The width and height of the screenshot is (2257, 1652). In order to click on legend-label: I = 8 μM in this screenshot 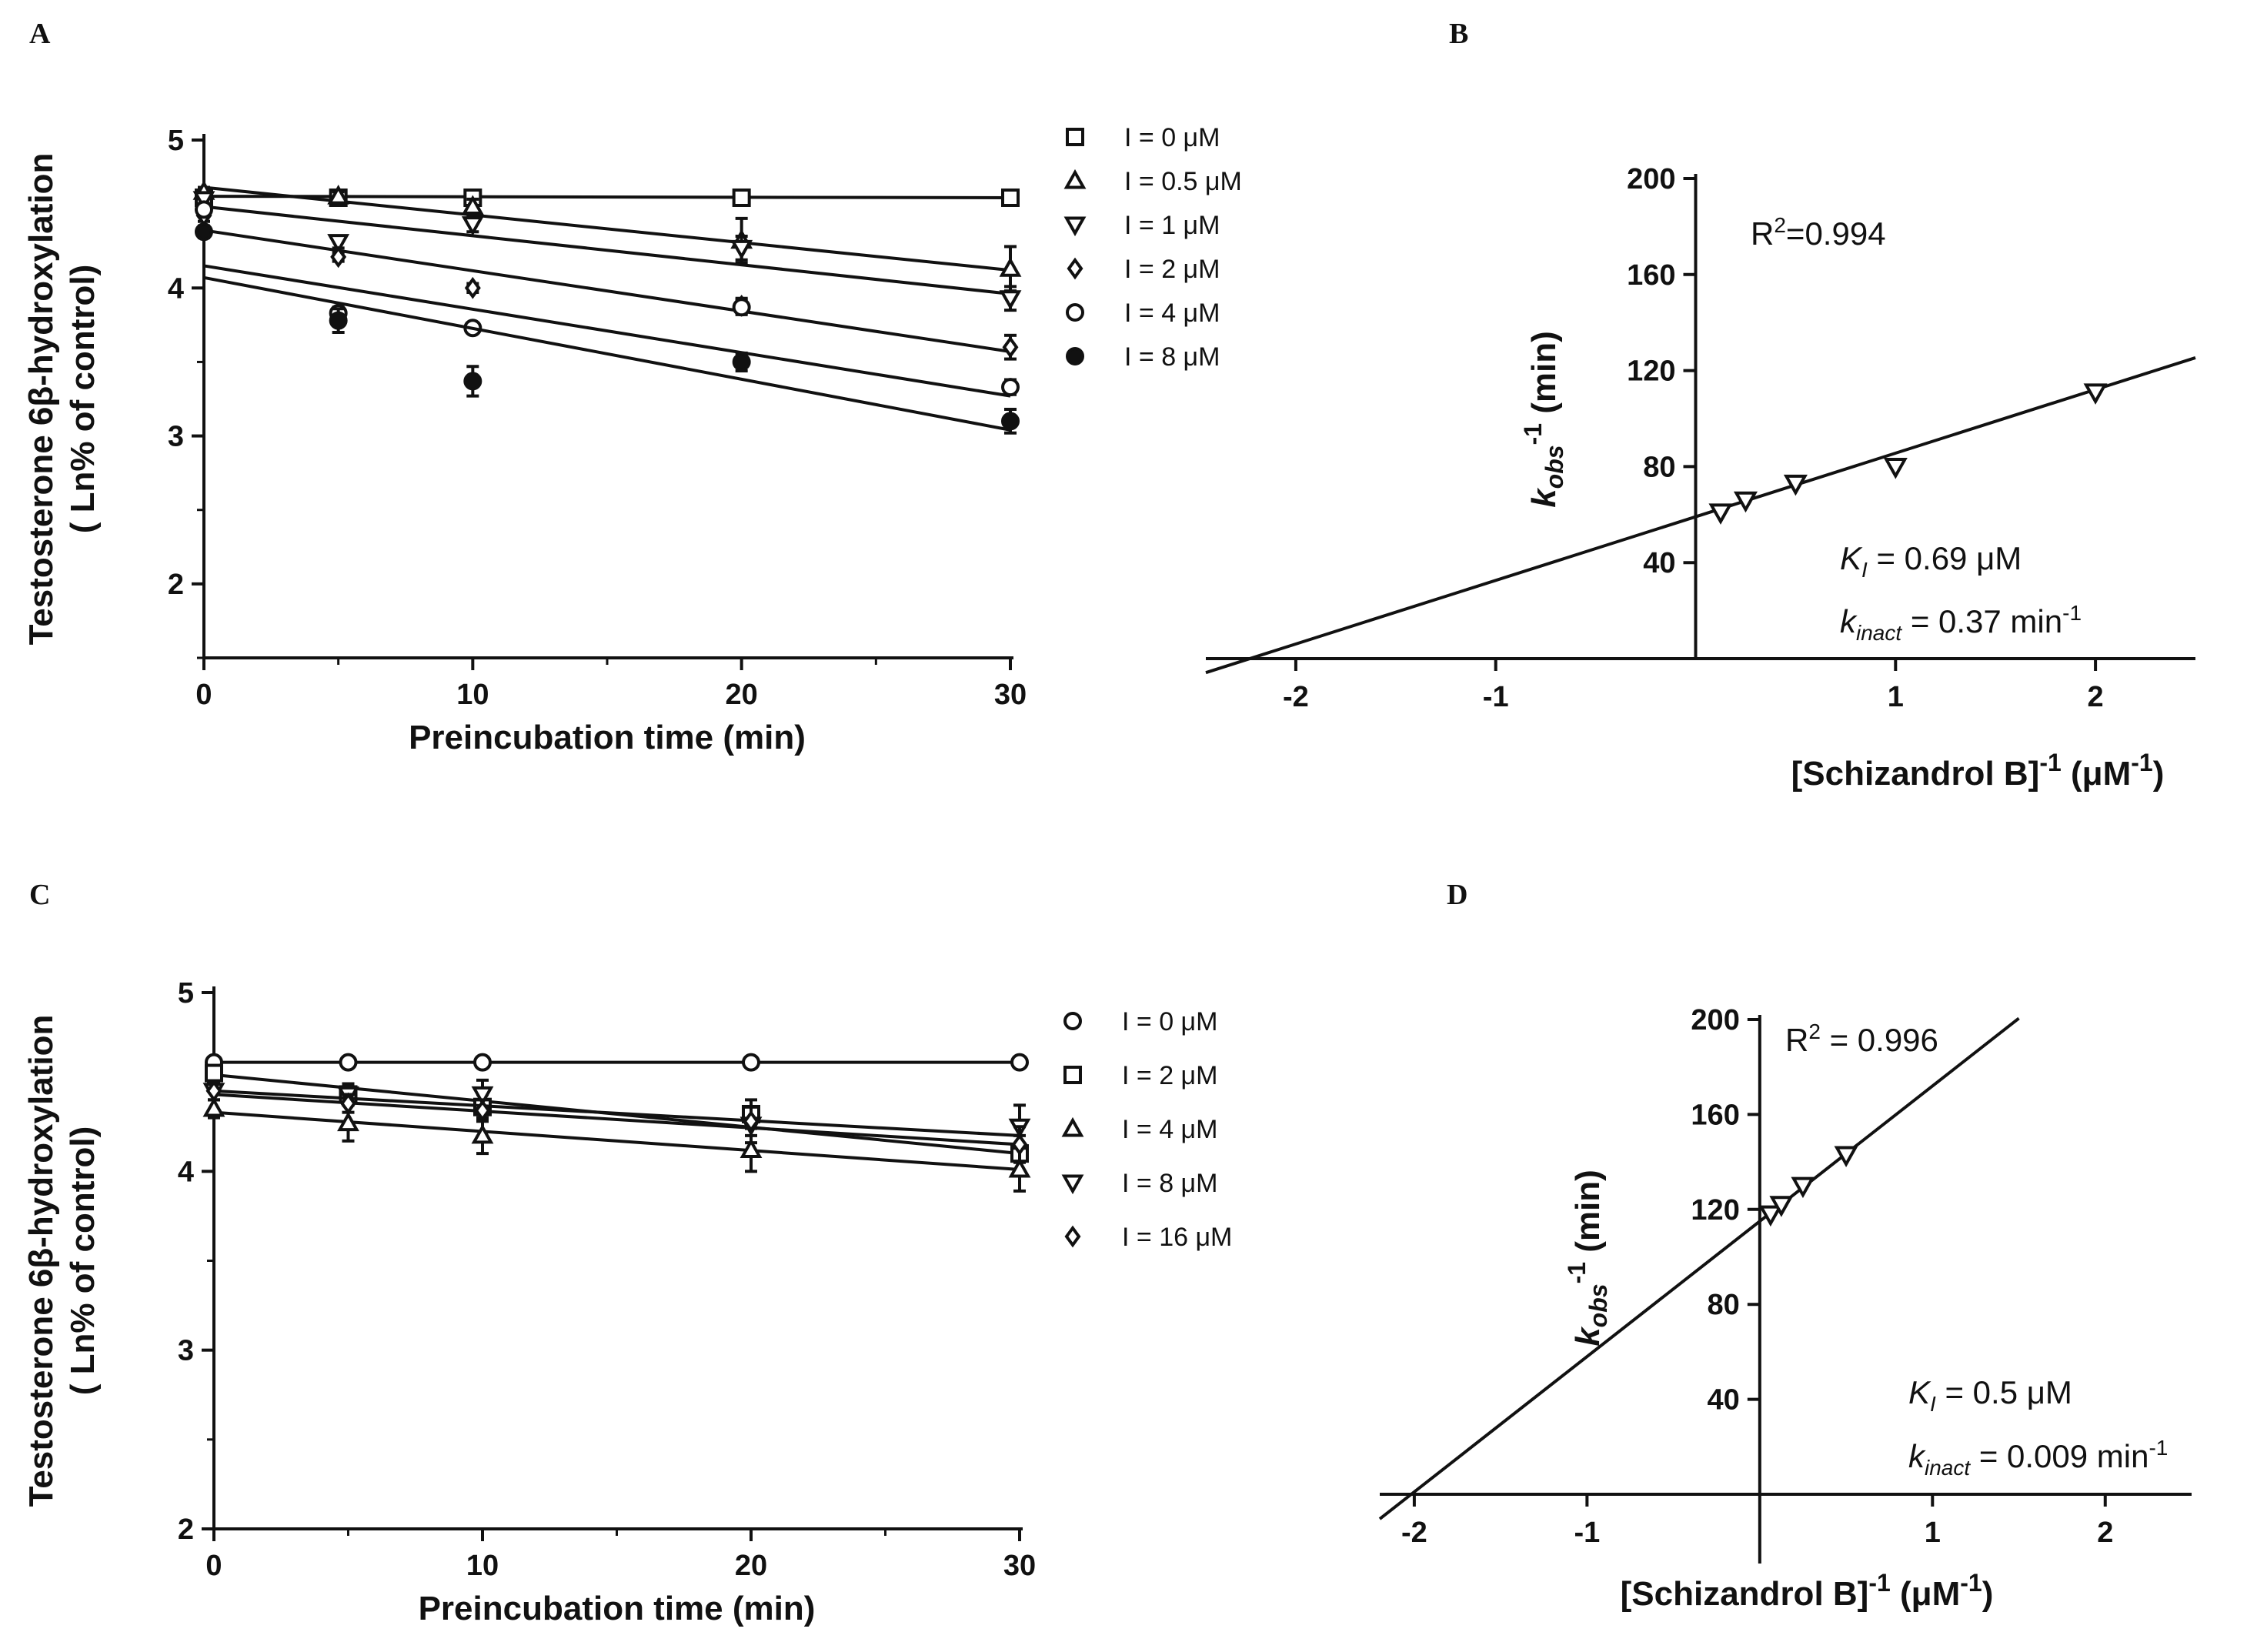, I will do `click(1169, 1183)`.